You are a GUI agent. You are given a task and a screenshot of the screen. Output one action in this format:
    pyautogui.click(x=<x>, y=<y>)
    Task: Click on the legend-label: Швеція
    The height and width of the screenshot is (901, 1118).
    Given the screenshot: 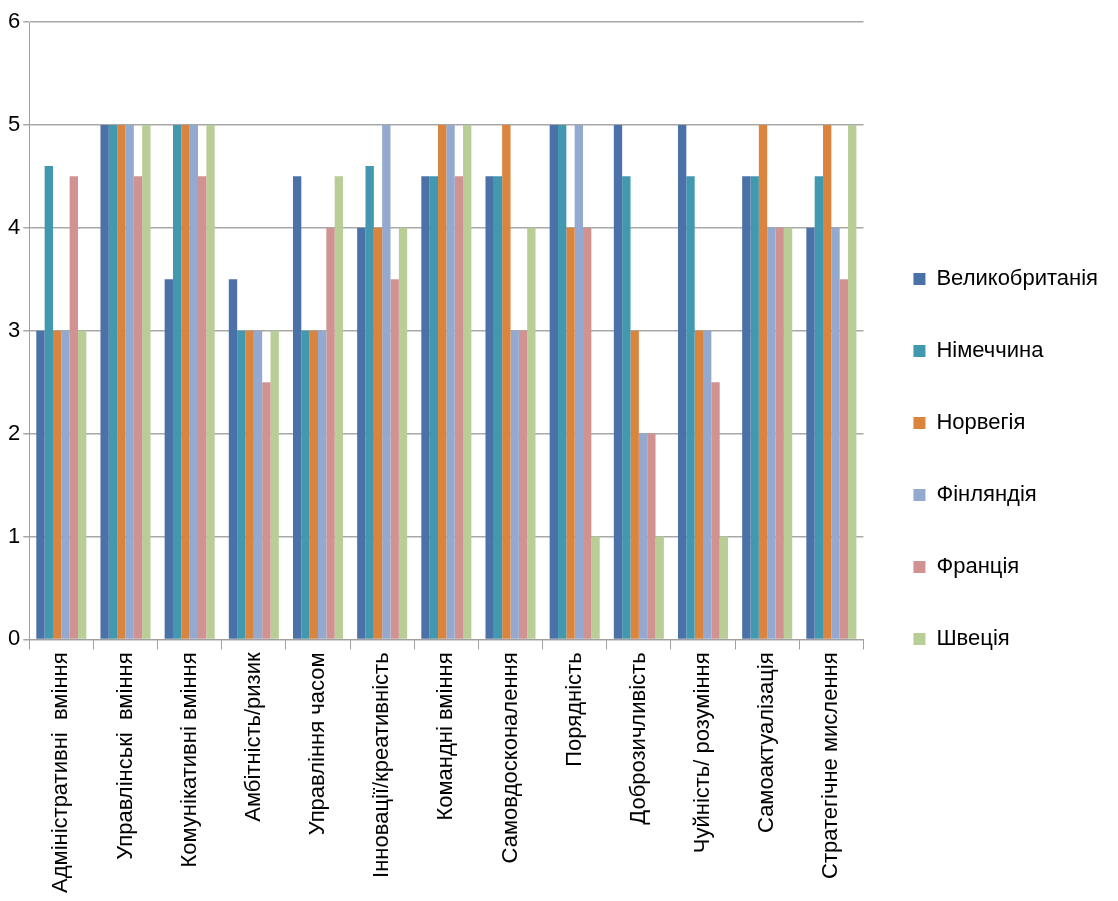 What is the action you would take?
    pyautogui.click(x=973, y=638)
    